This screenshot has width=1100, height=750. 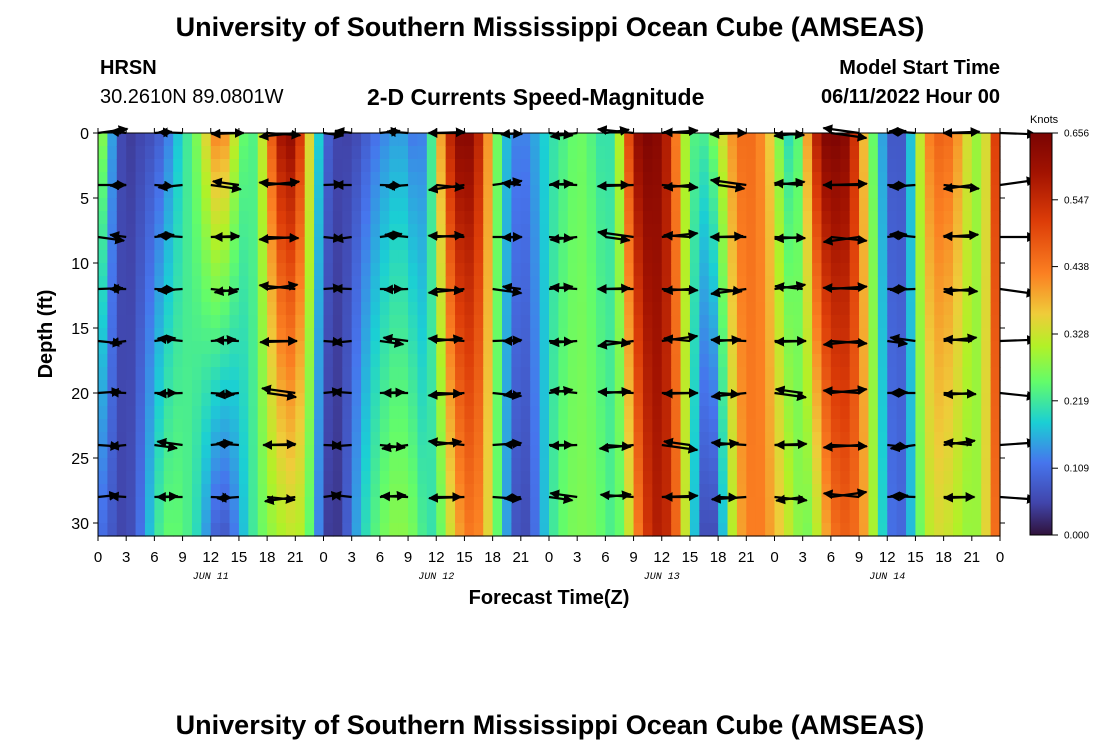 I want to click on x-tick-label: 12, so click(x=661, y=557).